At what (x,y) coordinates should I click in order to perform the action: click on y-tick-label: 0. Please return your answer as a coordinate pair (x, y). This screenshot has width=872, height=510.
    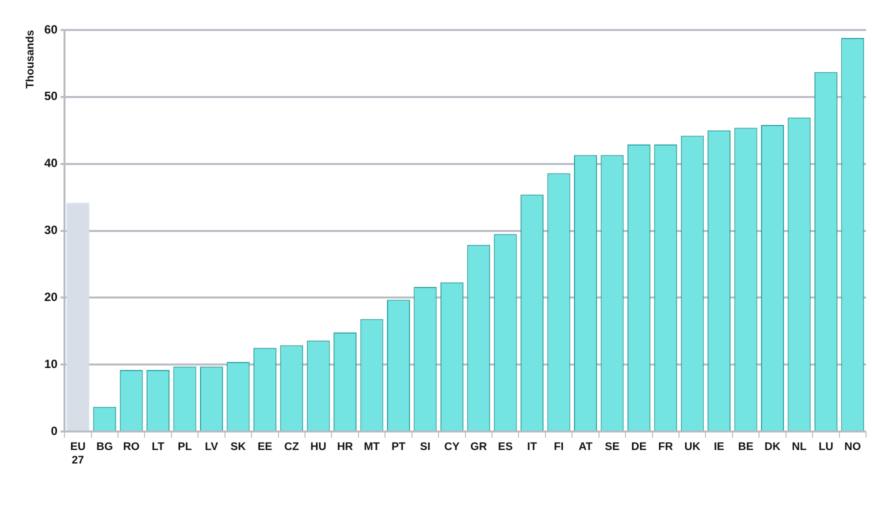
    Looking at the image, I should click on (54, 431).